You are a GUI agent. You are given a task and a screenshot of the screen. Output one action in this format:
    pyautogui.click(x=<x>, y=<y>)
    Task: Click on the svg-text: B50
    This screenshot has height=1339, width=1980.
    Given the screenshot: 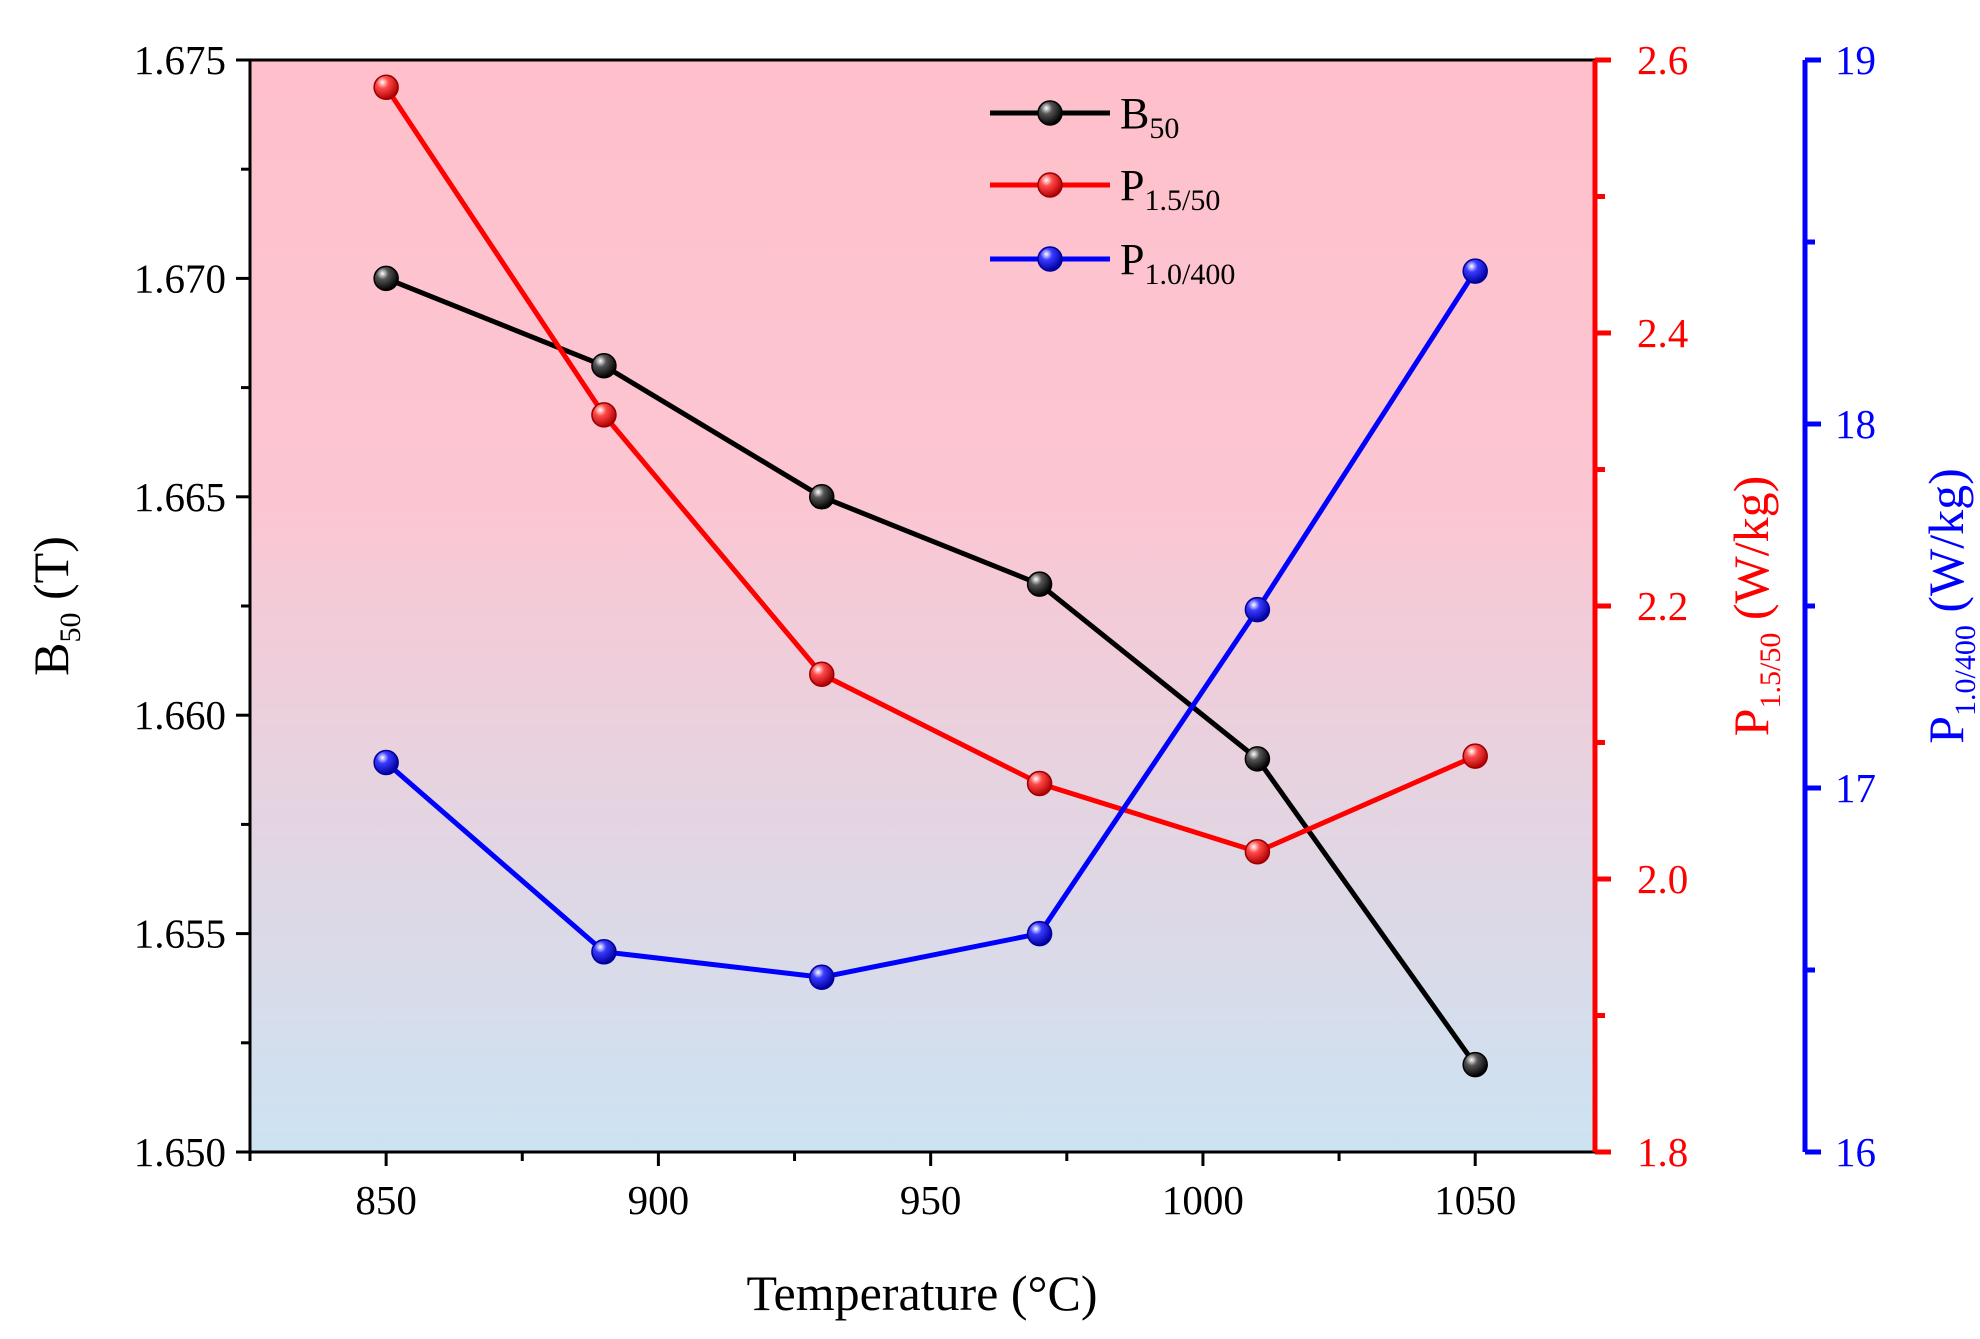 What is the action you would take?
    pyautogui.click(x=1149, y=117)
    